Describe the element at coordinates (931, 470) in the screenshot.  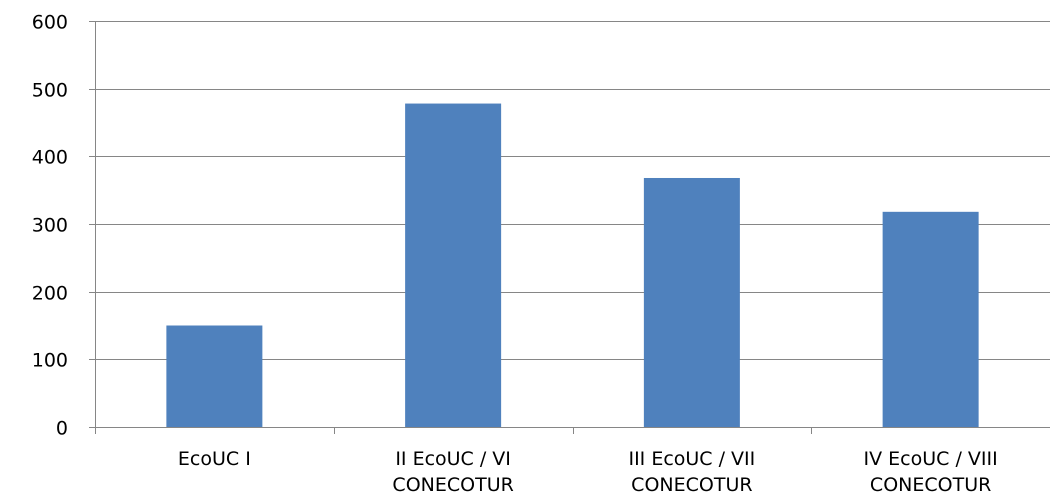
I see `x-category-label: IV EcoUC / VIII CONECOTUR` at that location.